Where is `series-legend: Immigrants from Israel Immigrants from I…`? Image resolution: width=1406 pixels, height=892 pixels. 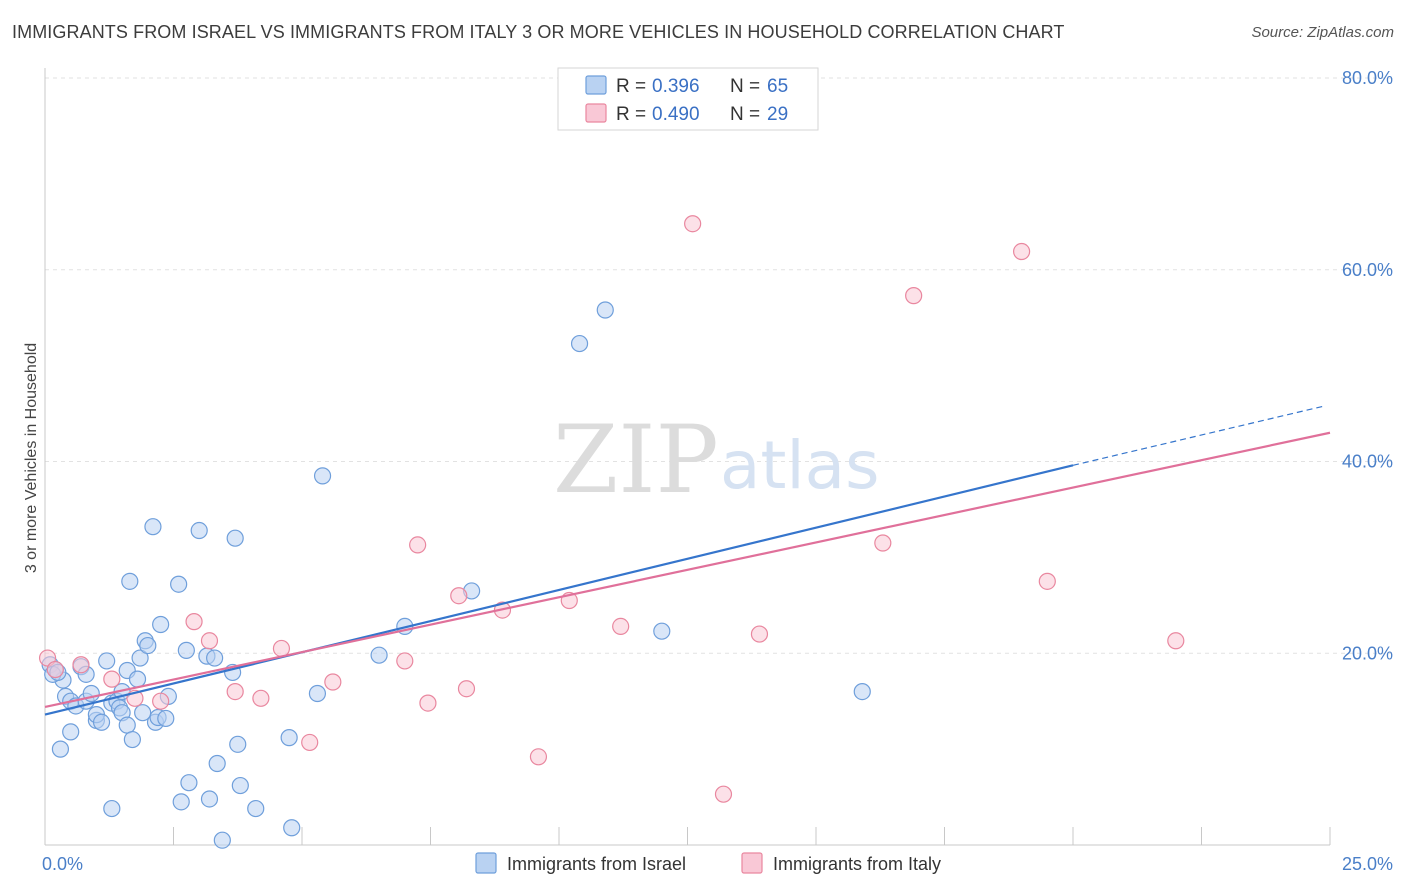 series-legend: Immigrants from Israel Immigrants from I… is located at coordinates (708, 863).